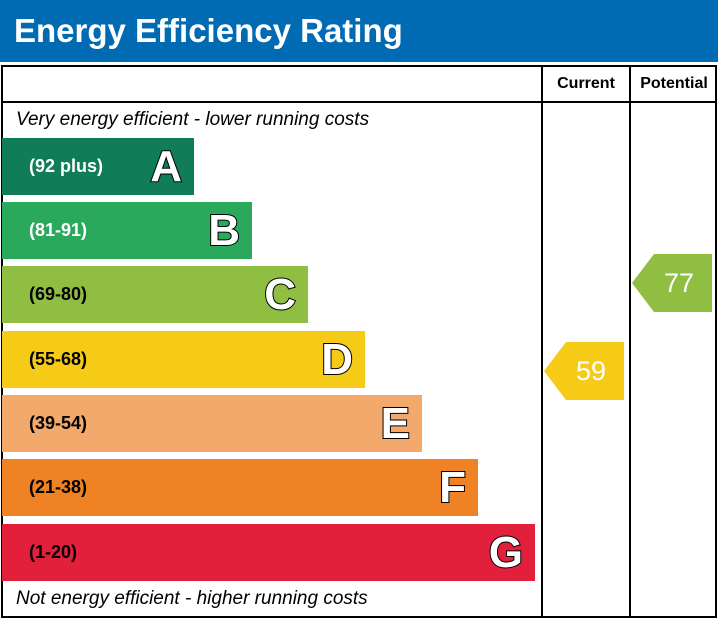 The width and height of the screenshot is (718, 619). What do you see at coordinates (678, 283) in the screenshot?
I see `potential-rating-value: 77` at bounding box center [678, 283].